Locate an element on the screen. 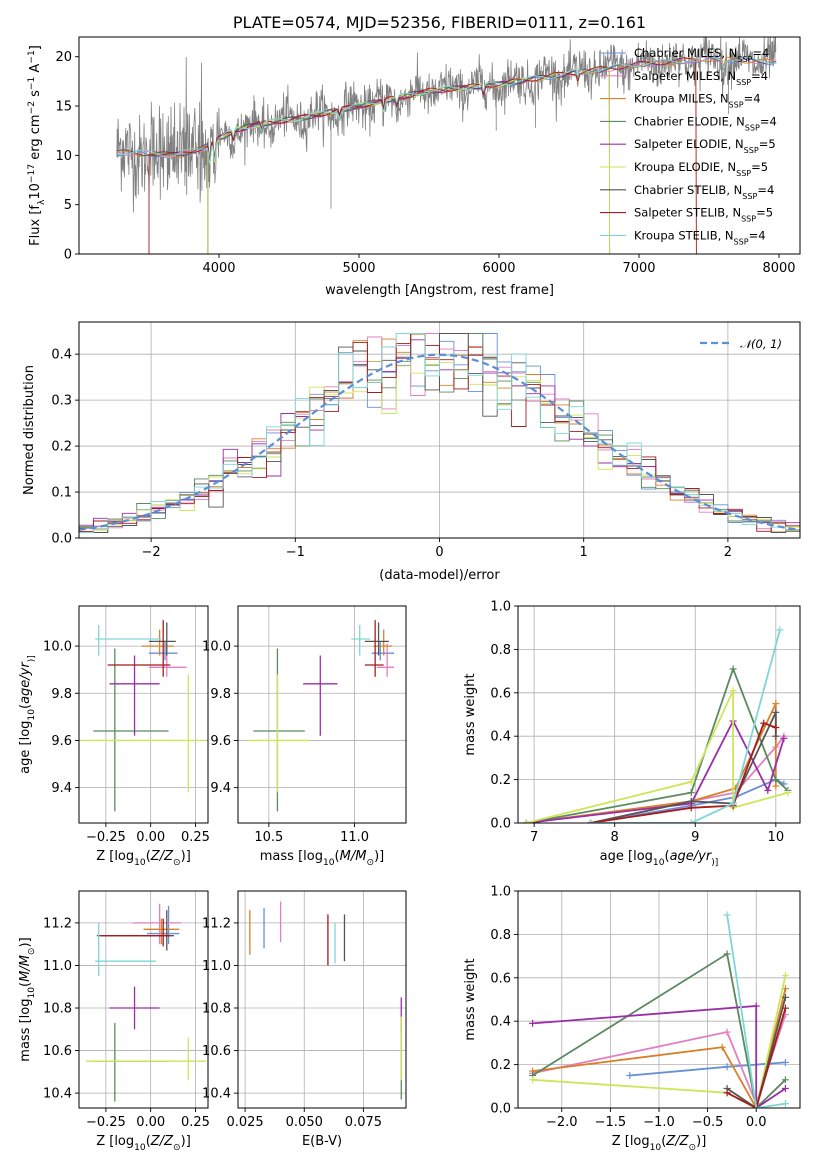  x-axis-label: Z [log10(Z/Z⊙)] is located at coordinates (143, 1143).